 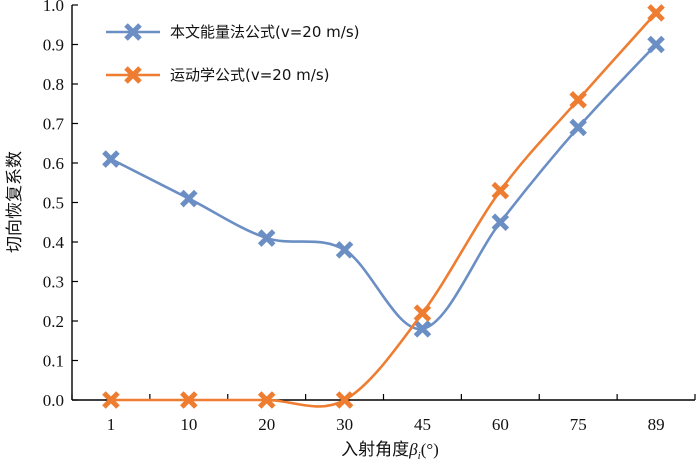 I want to click on y-tick-label: 0.2, so click(x=53, y=321).